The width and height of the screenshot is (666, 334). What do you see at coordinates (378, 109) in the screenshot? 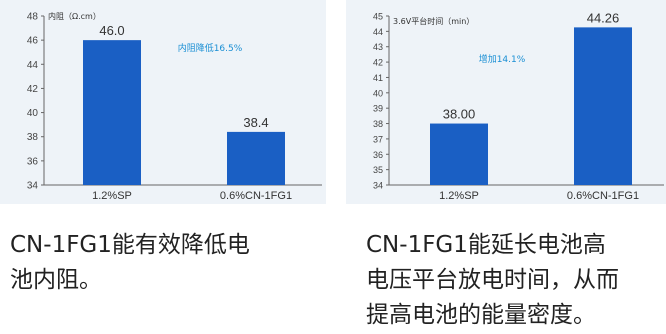
I see `y-tick-label: 39` at bounding box center [378, 109].